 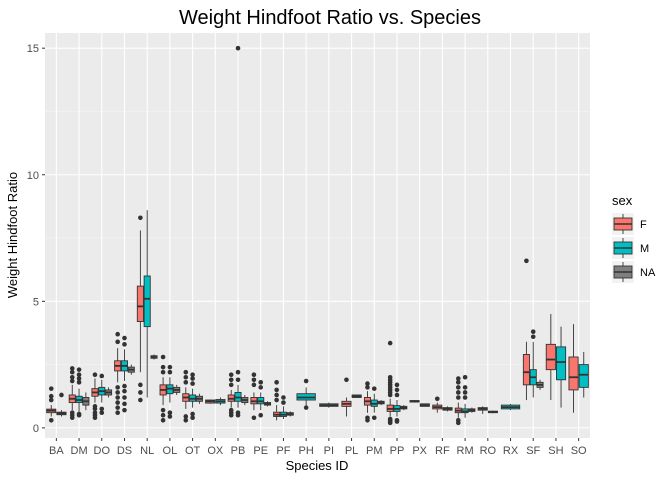 What do you see at coordinates (630, 248) in the screenshot?
I see `legend-item-m: M` at bounding box center [630, 248].